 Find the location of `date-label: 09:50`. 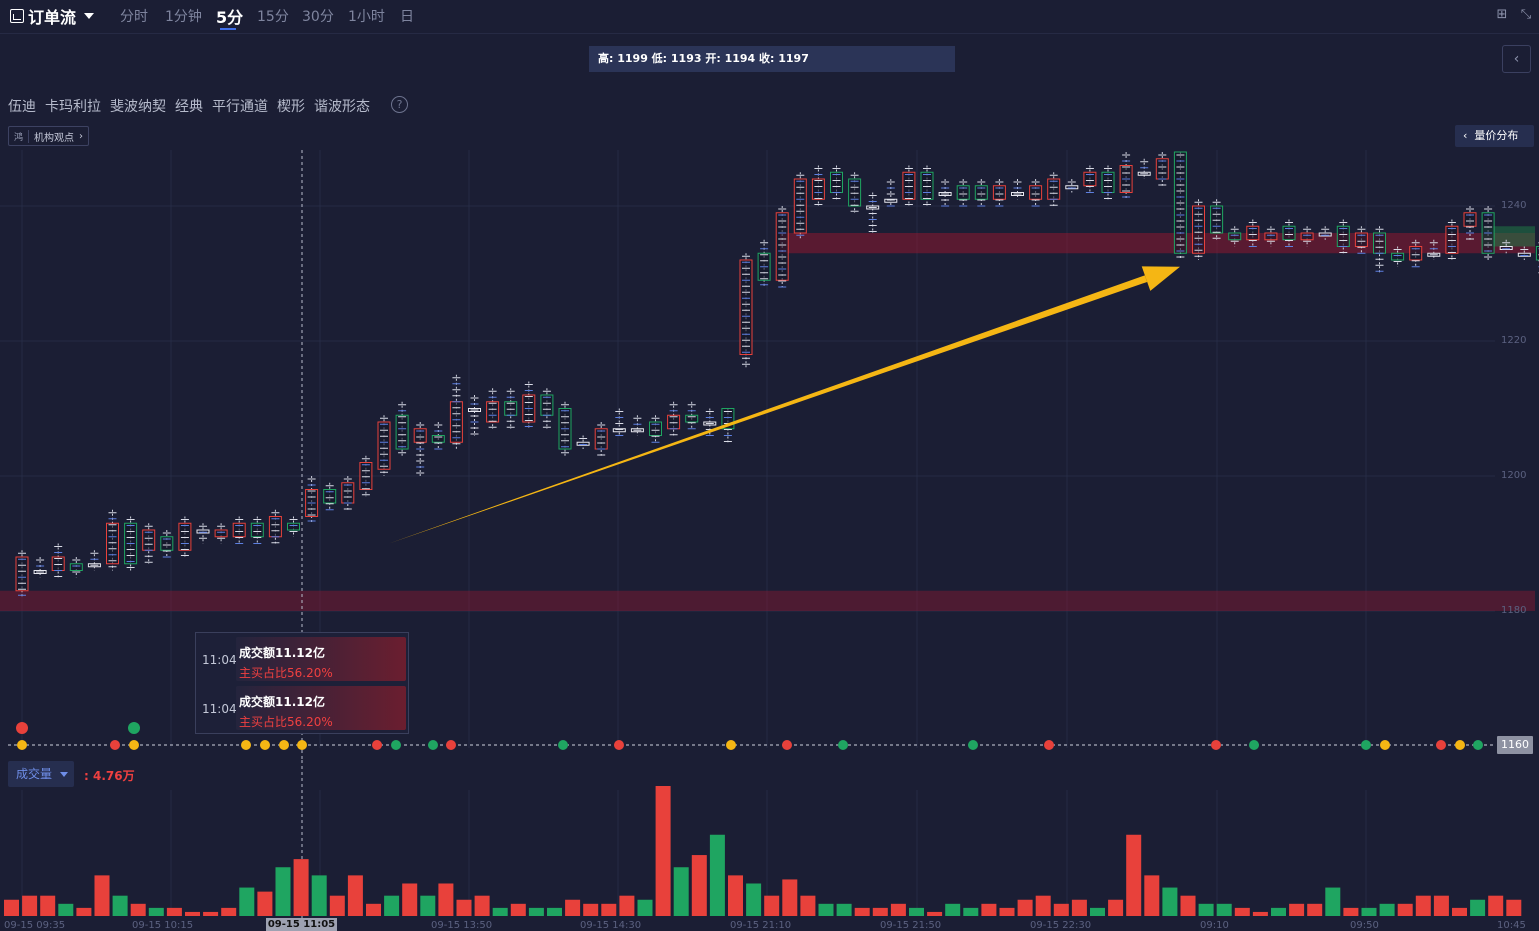

date-label: 09:50 is located at coordinates (1364, 925).